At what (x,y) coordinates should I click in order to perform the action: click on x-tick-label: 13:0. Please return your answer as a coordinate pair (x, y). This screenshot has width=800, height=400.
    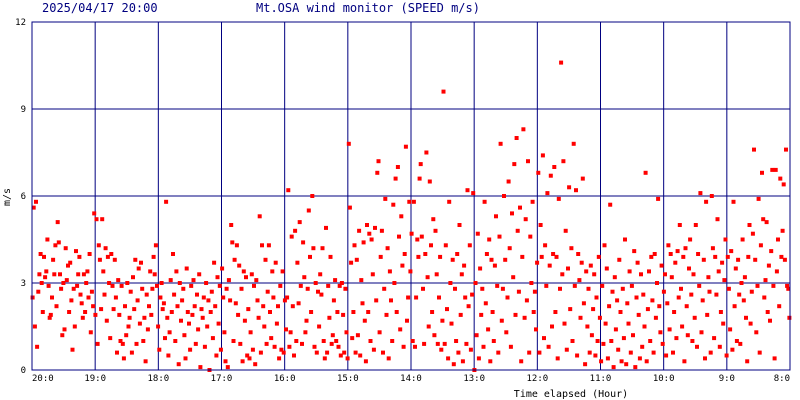
    Looking at the image, I should click on (474, 379).